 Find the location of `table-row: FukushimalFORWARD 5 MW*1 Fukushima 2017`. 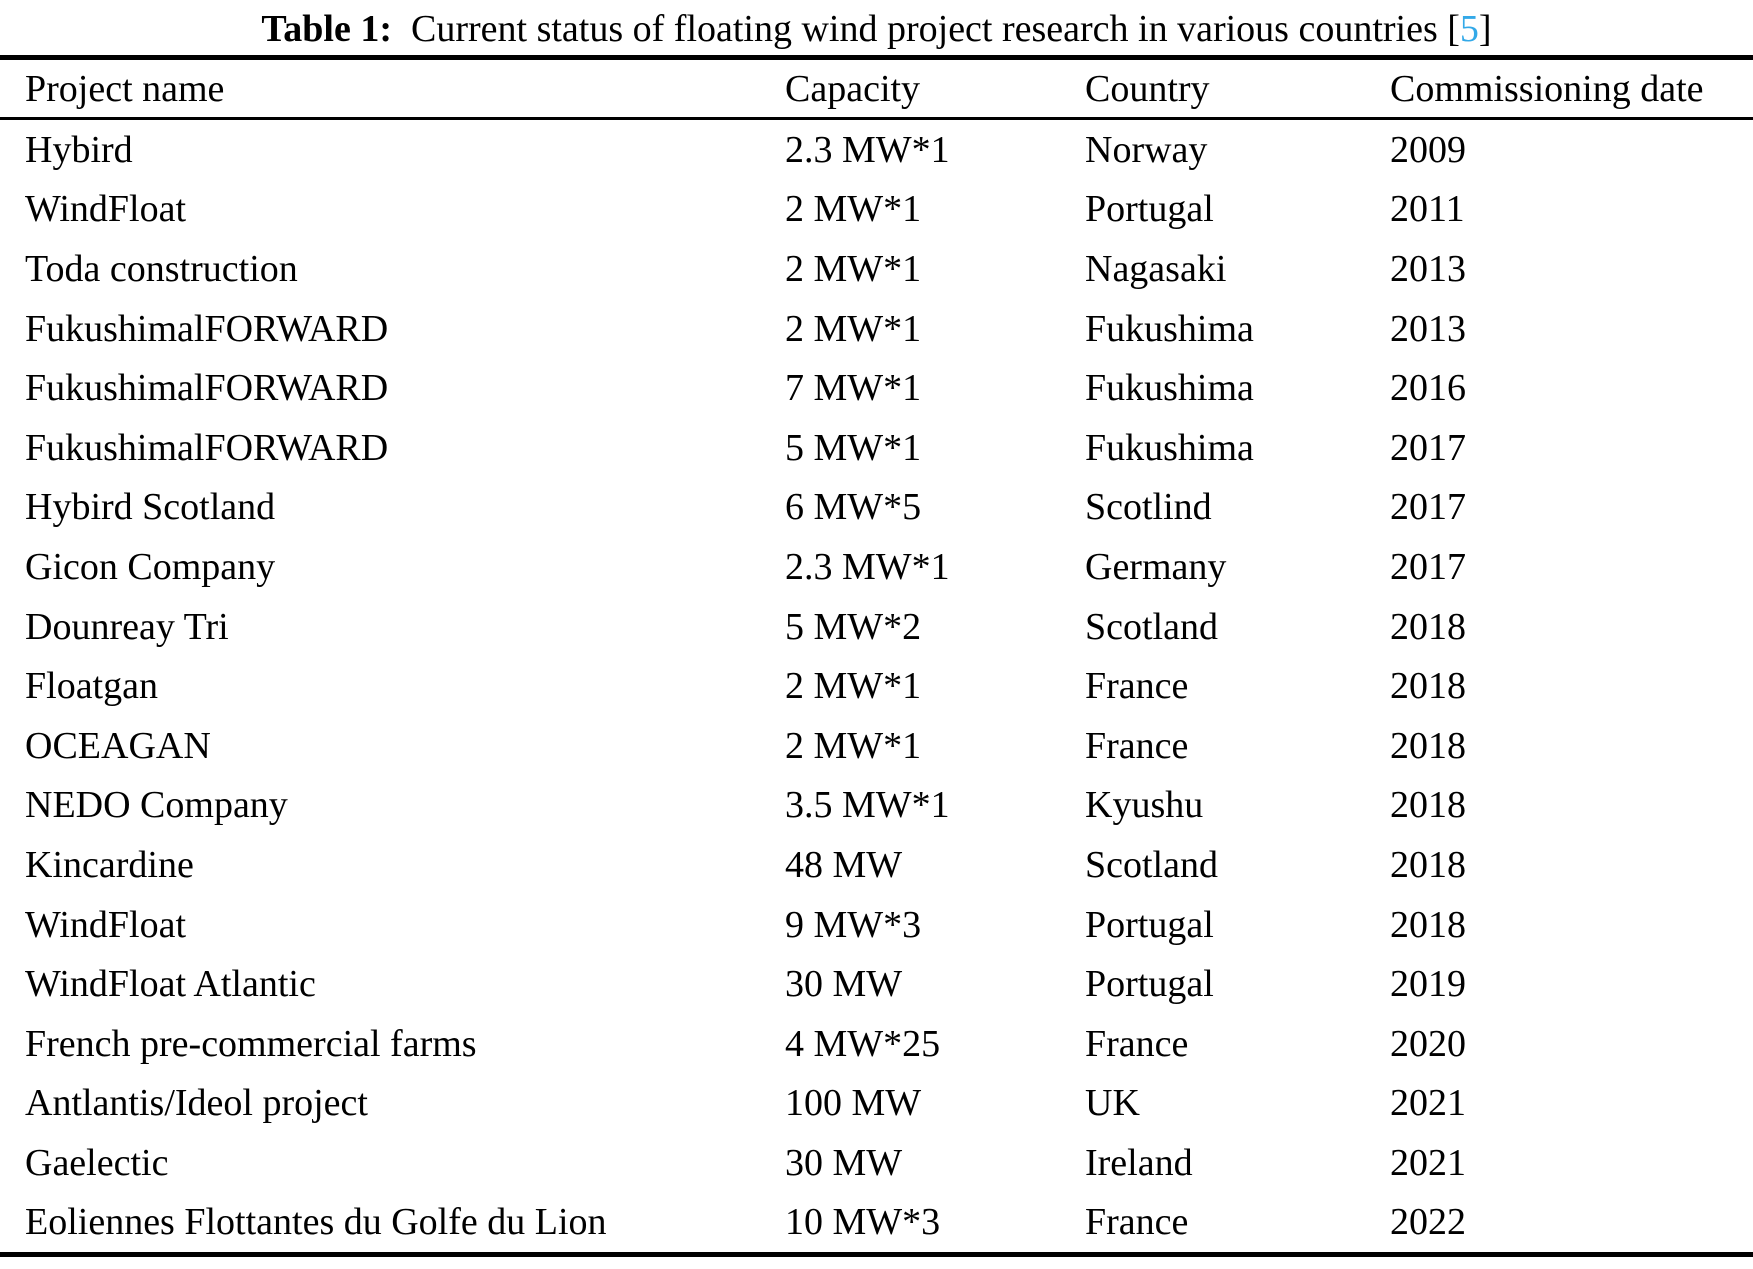

table-row: FukushimalFORWARD 5 MW*1 Fukushima 2017 is located at coordinates (876, 448).